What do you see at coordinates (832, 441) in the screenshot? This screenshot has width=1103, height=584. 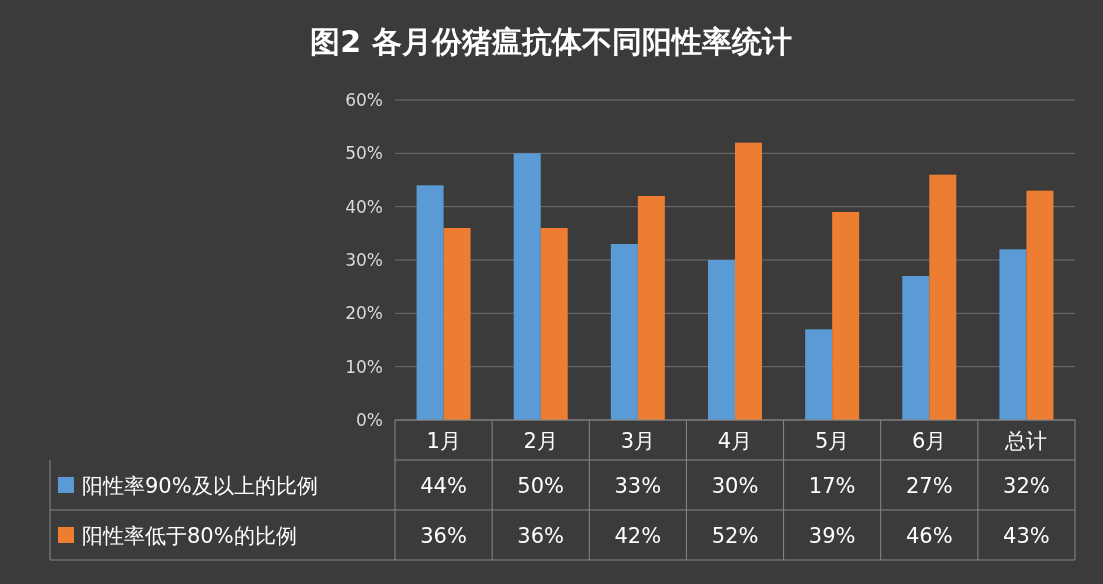 I see `x-tick-label: 5月` at bounding box center [832, 441].